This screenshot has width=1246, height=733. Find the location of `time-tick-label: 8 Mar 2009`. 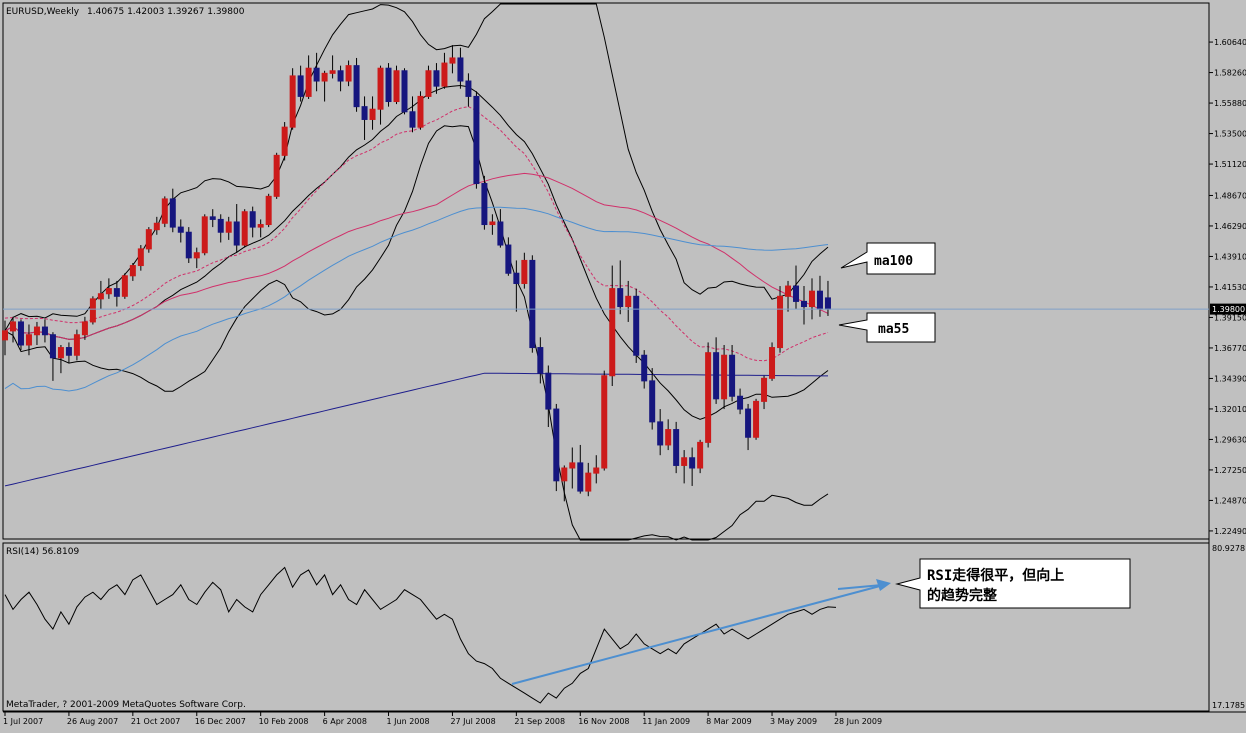

time-tick-label: 8 Mar 2009 is located at coordinates (729, 721).